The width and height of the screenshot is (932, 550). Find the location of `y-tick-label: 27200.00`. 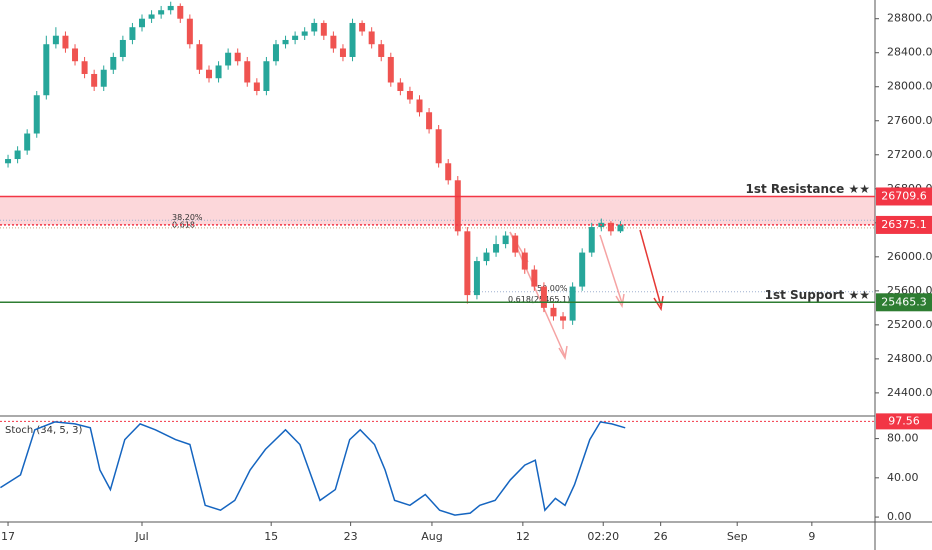

y-tick-label: 27200.00 is located at coordinates (909, 154).